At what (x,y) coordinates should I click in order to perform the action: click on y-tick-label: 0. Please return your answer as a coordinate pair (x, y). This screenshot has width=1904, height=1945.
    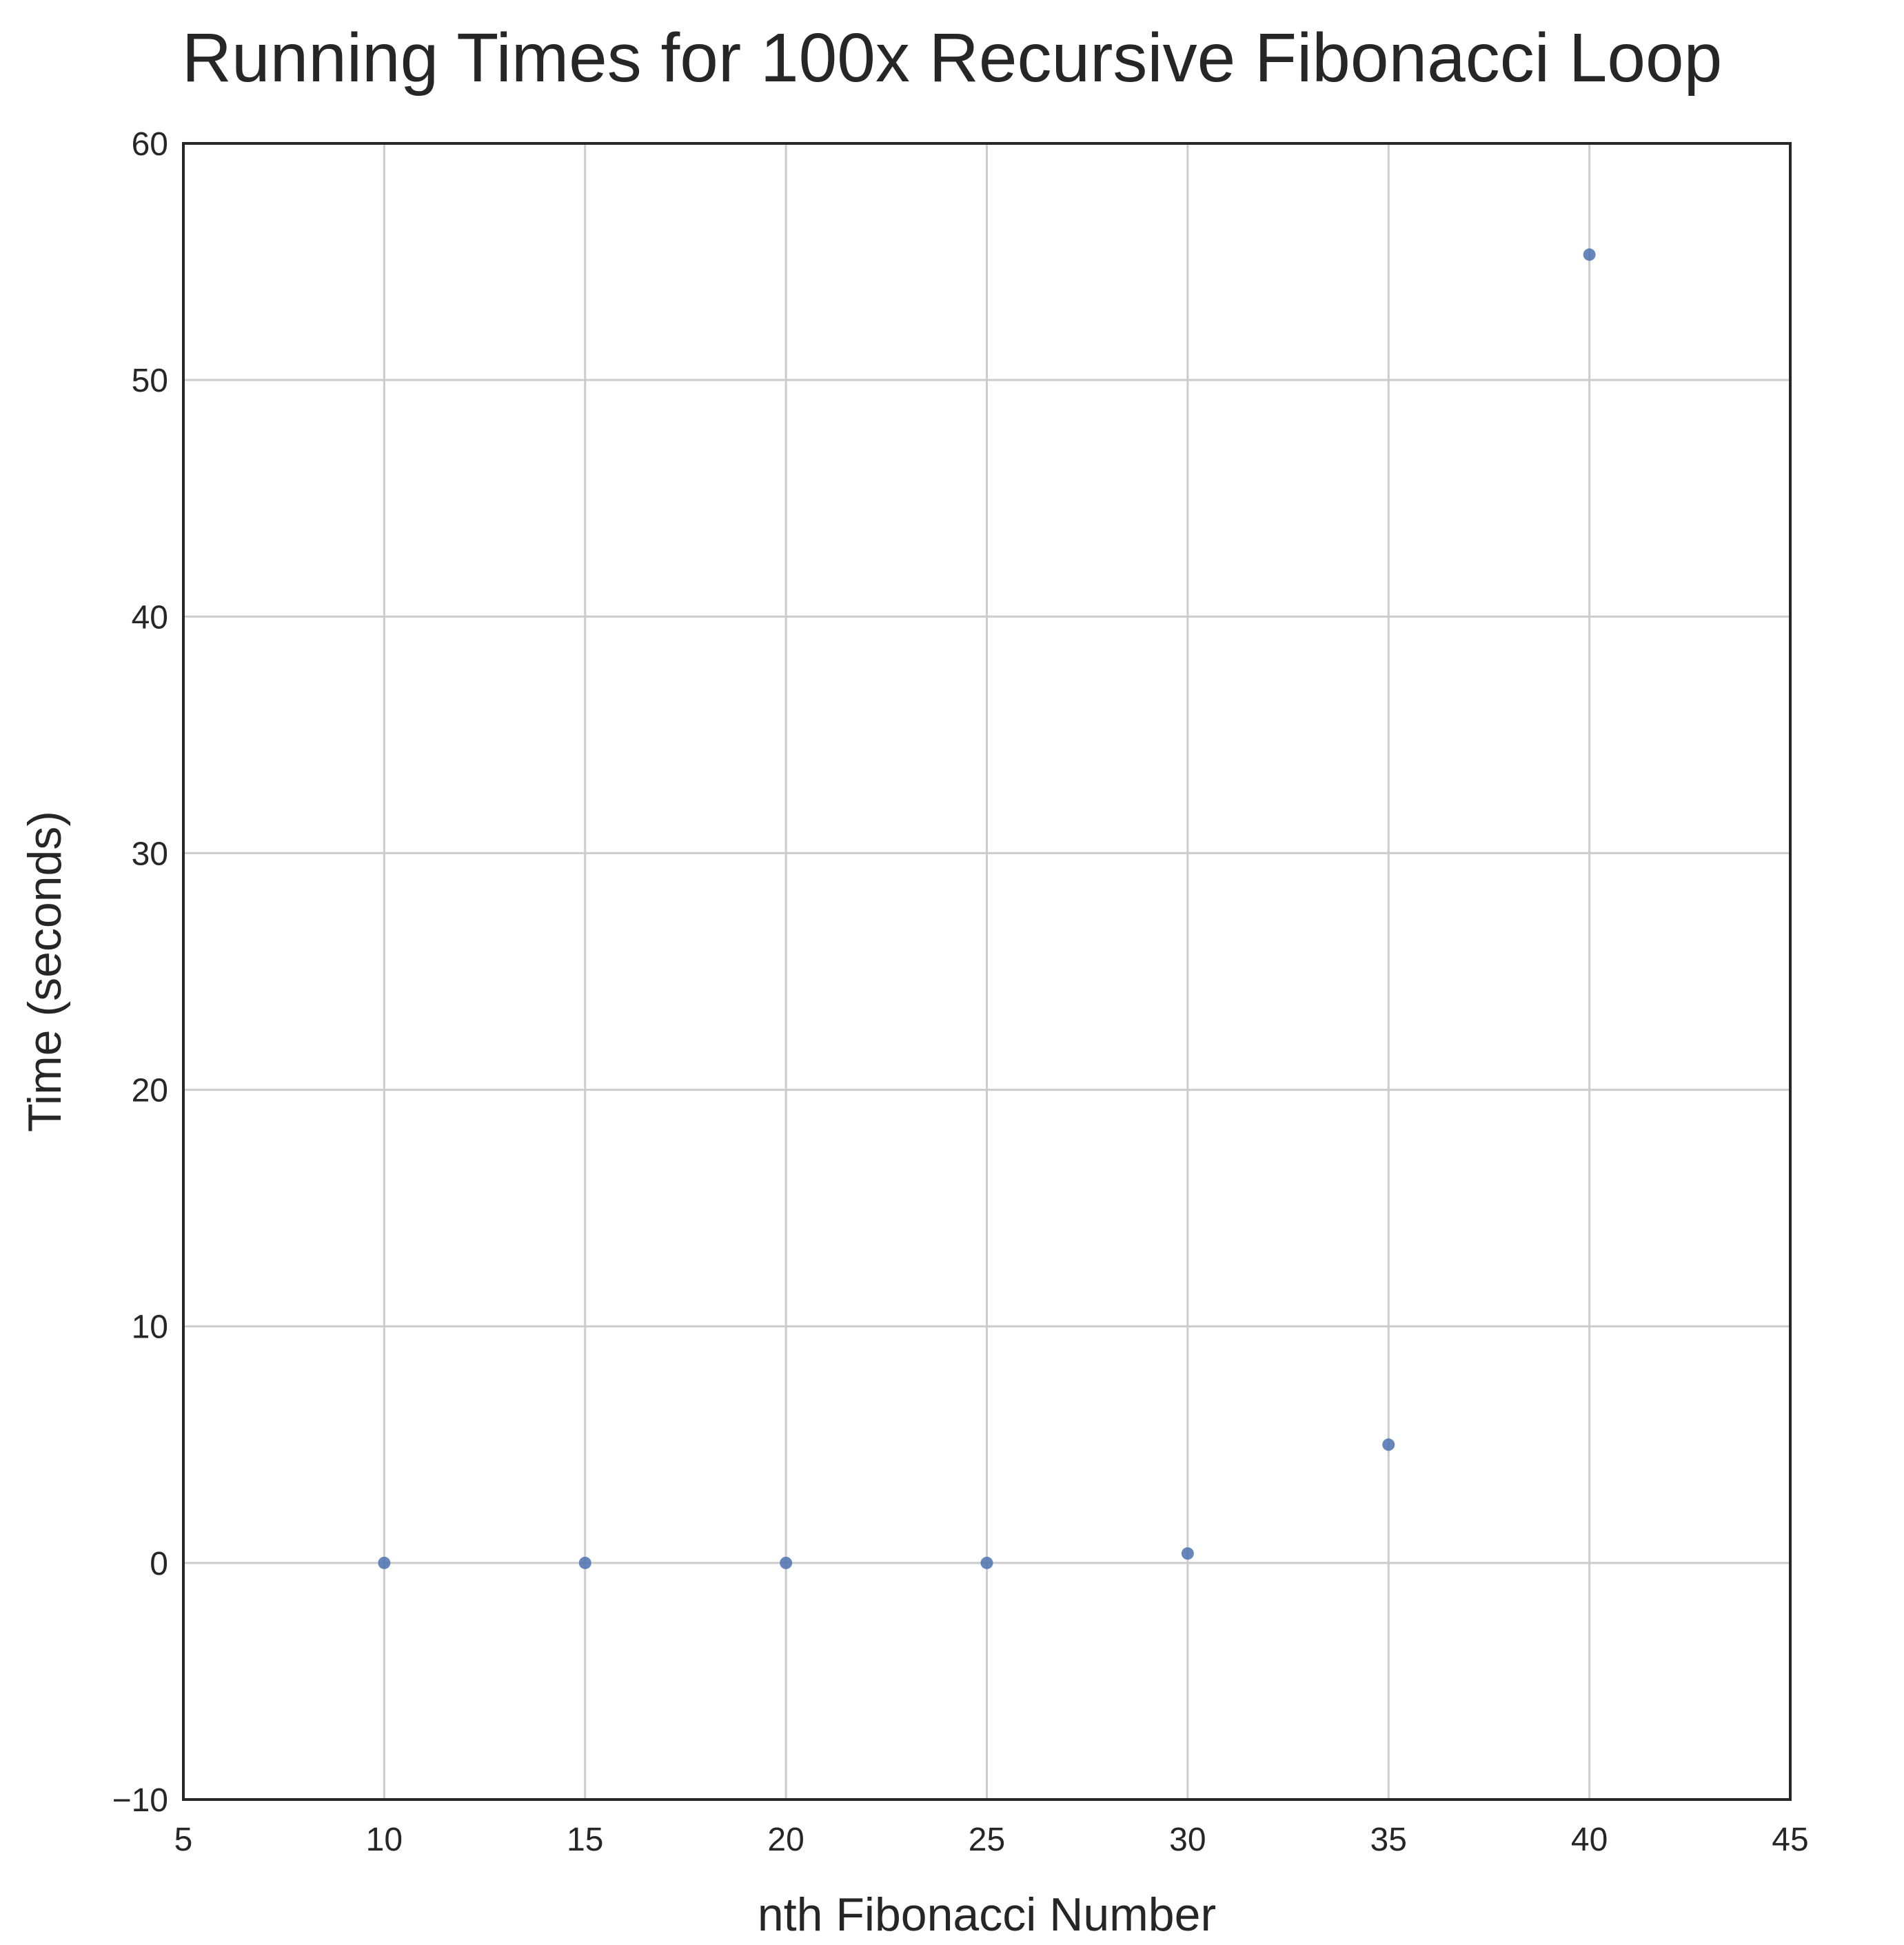
    Looking at the image, I should click on (159, 1564).